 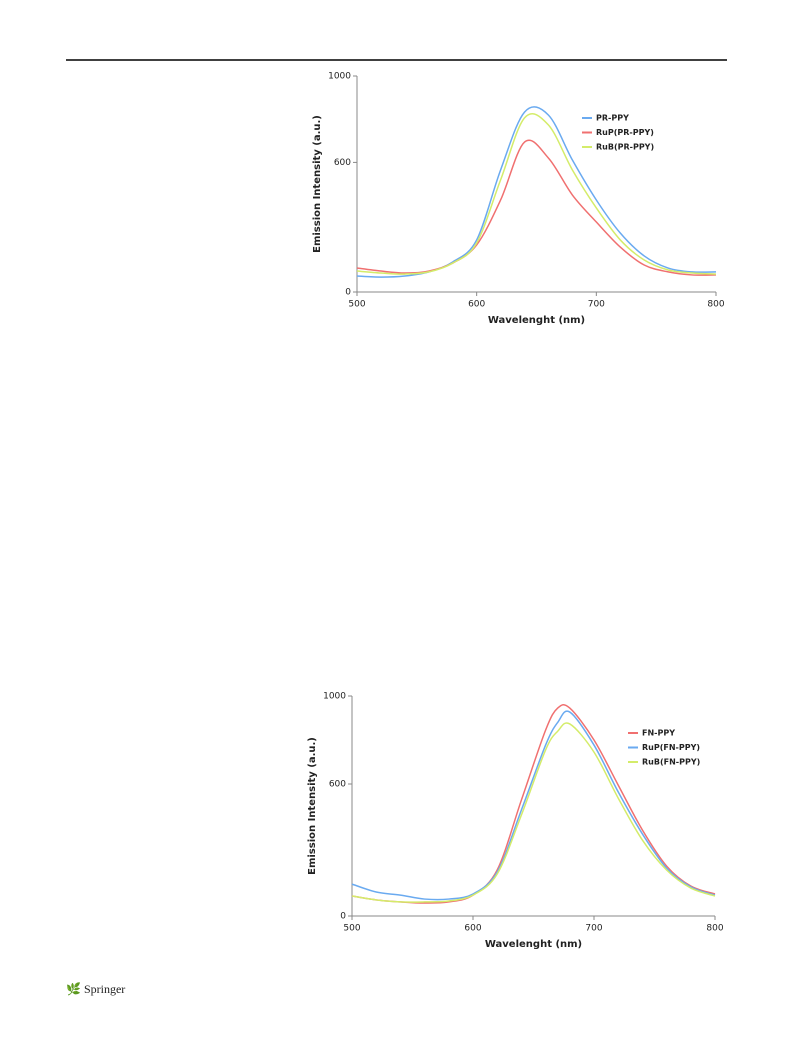 What do you see at coordinates (104, 989) in the screenshot?
I see `footer-text: Springer` at bounding box center [104, 989].